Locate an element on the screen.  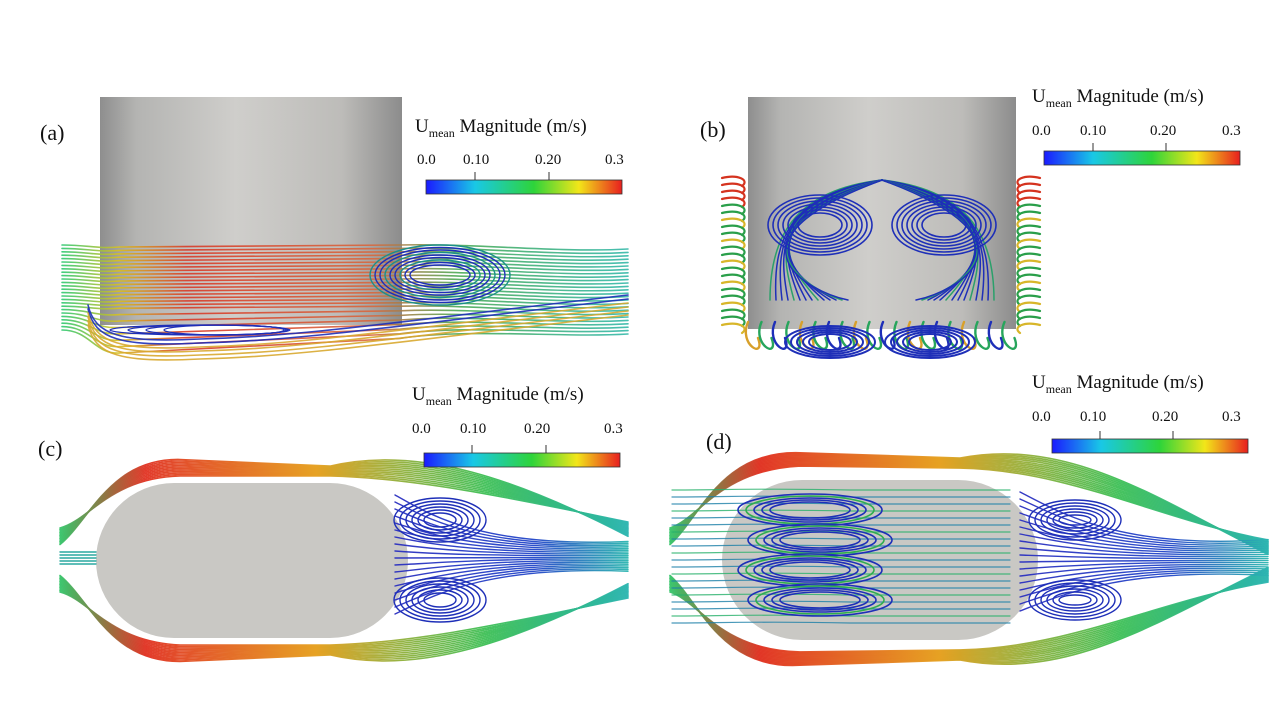
streamlines-a is located at coordinates (345, 302).